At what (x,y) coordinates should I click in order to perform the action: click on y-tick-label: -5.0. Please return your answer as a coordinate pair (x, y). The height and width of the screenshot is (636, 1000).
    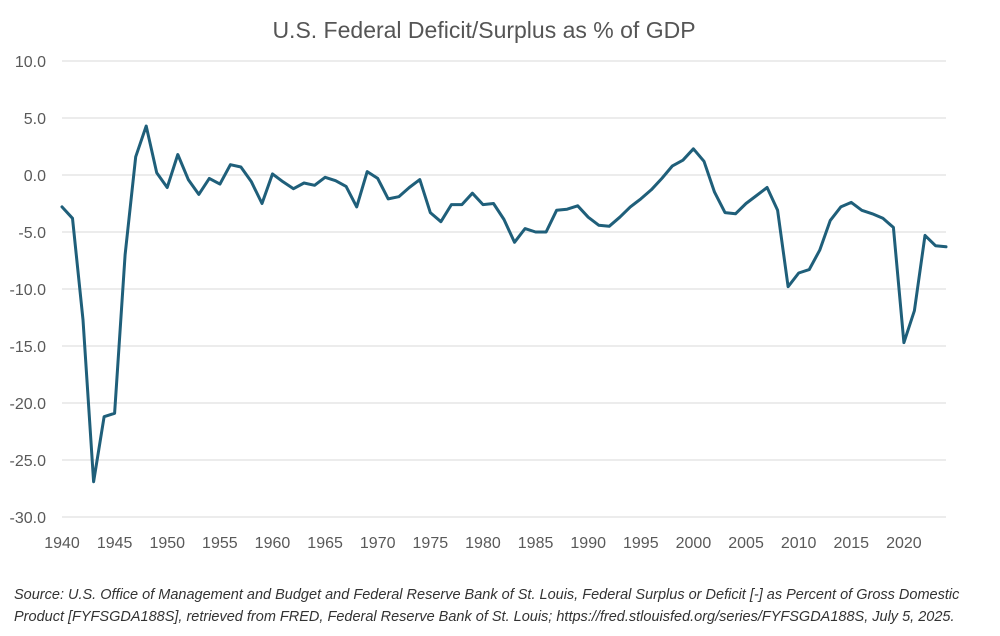
    Looking at the image, I should click on (32, 233).